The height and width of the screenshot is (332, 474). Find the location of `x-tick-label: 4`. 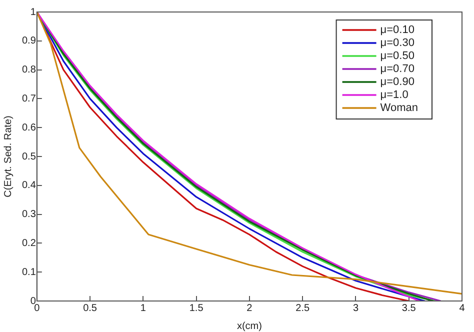

x-tick-label: 4 is located at coordinates (462, 308).